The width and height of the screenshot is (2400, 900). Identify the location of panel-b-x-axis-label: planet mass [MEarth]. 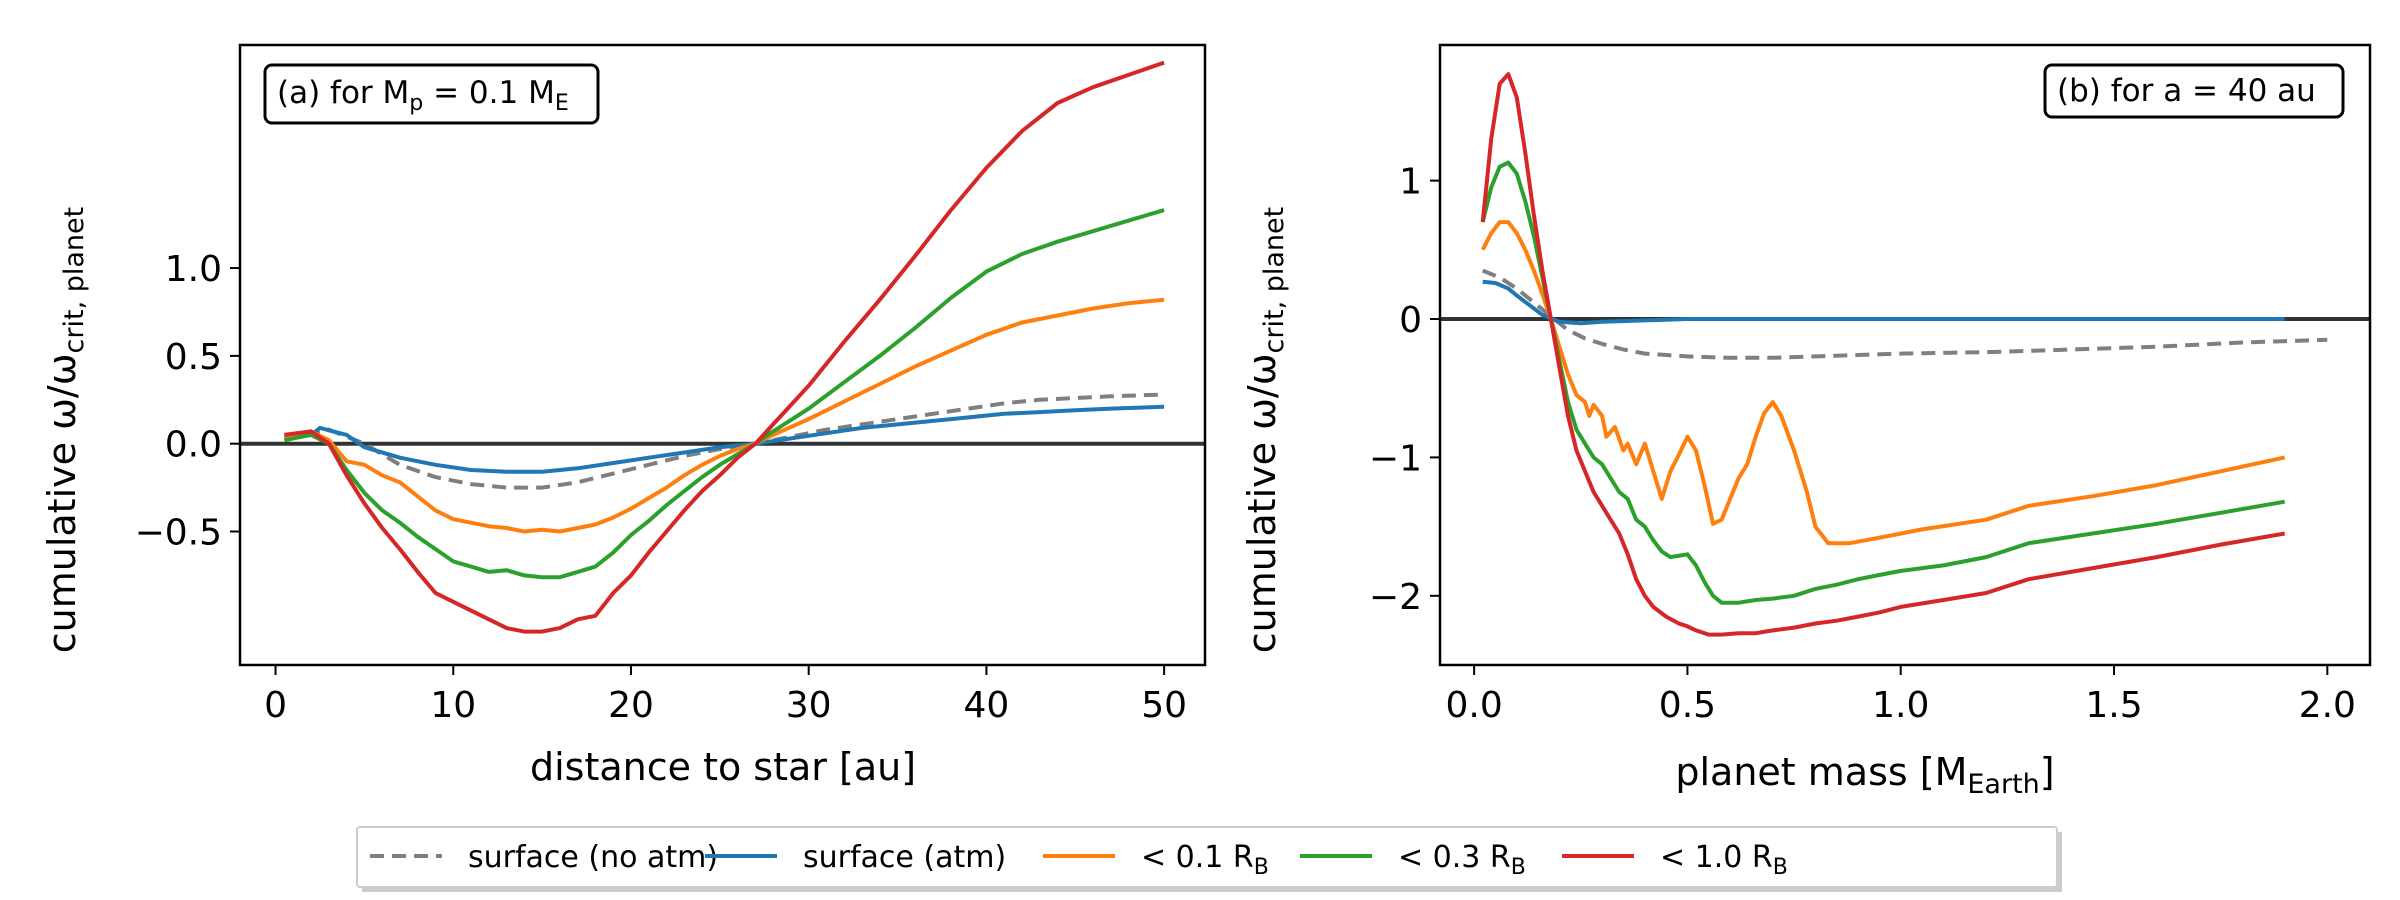
(1864, 775).